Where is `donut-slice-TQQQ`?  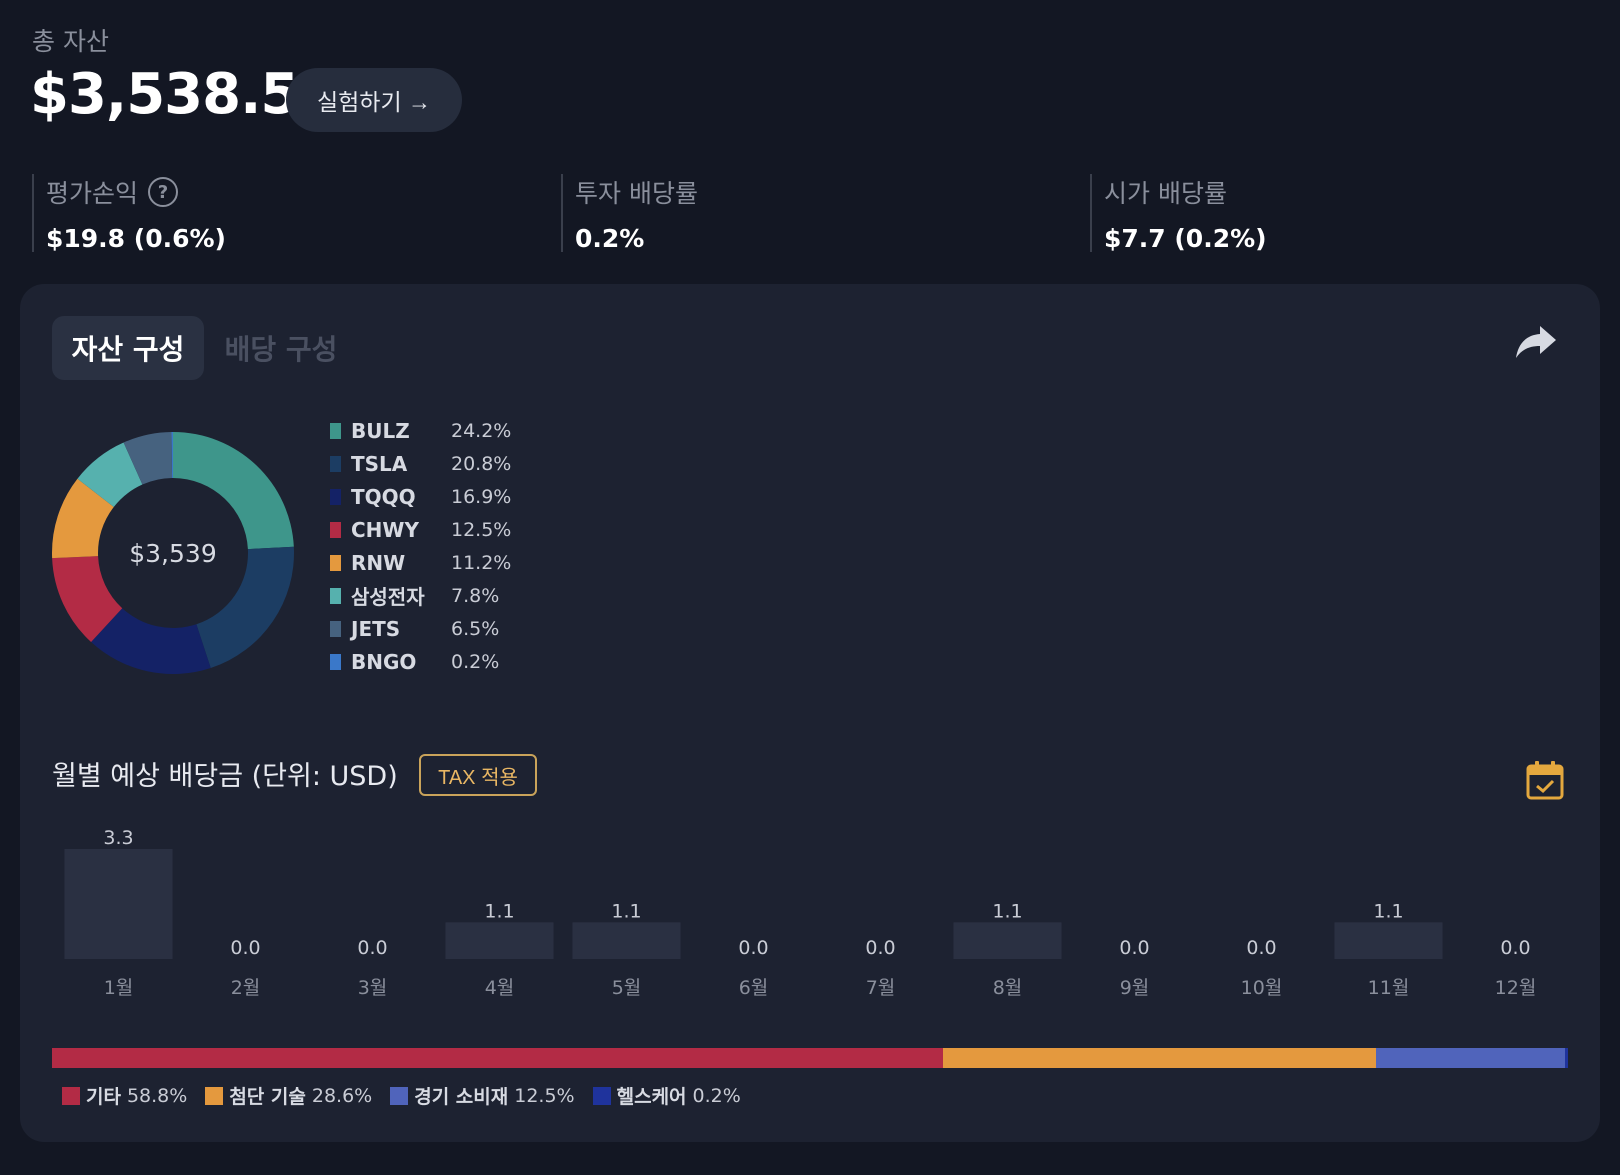 donut-slice-TQQQ is located at coordinates (151, 641).